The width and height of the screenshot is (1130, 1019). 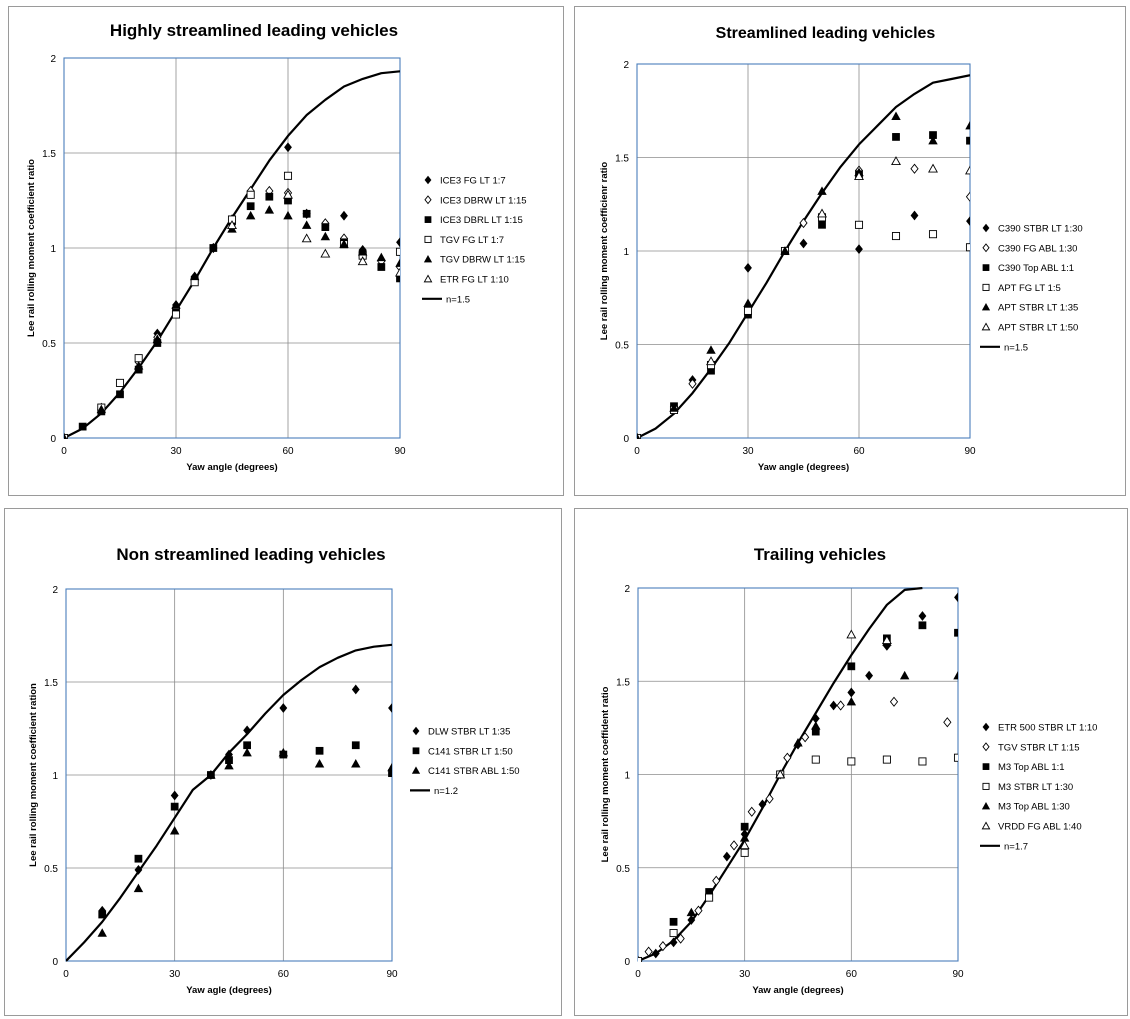 What do you see at coordinates (1040, 229) in the screenshot?
I see `legend-label: C390 STBR LT 1:30` at bounding box center [1040, 229].